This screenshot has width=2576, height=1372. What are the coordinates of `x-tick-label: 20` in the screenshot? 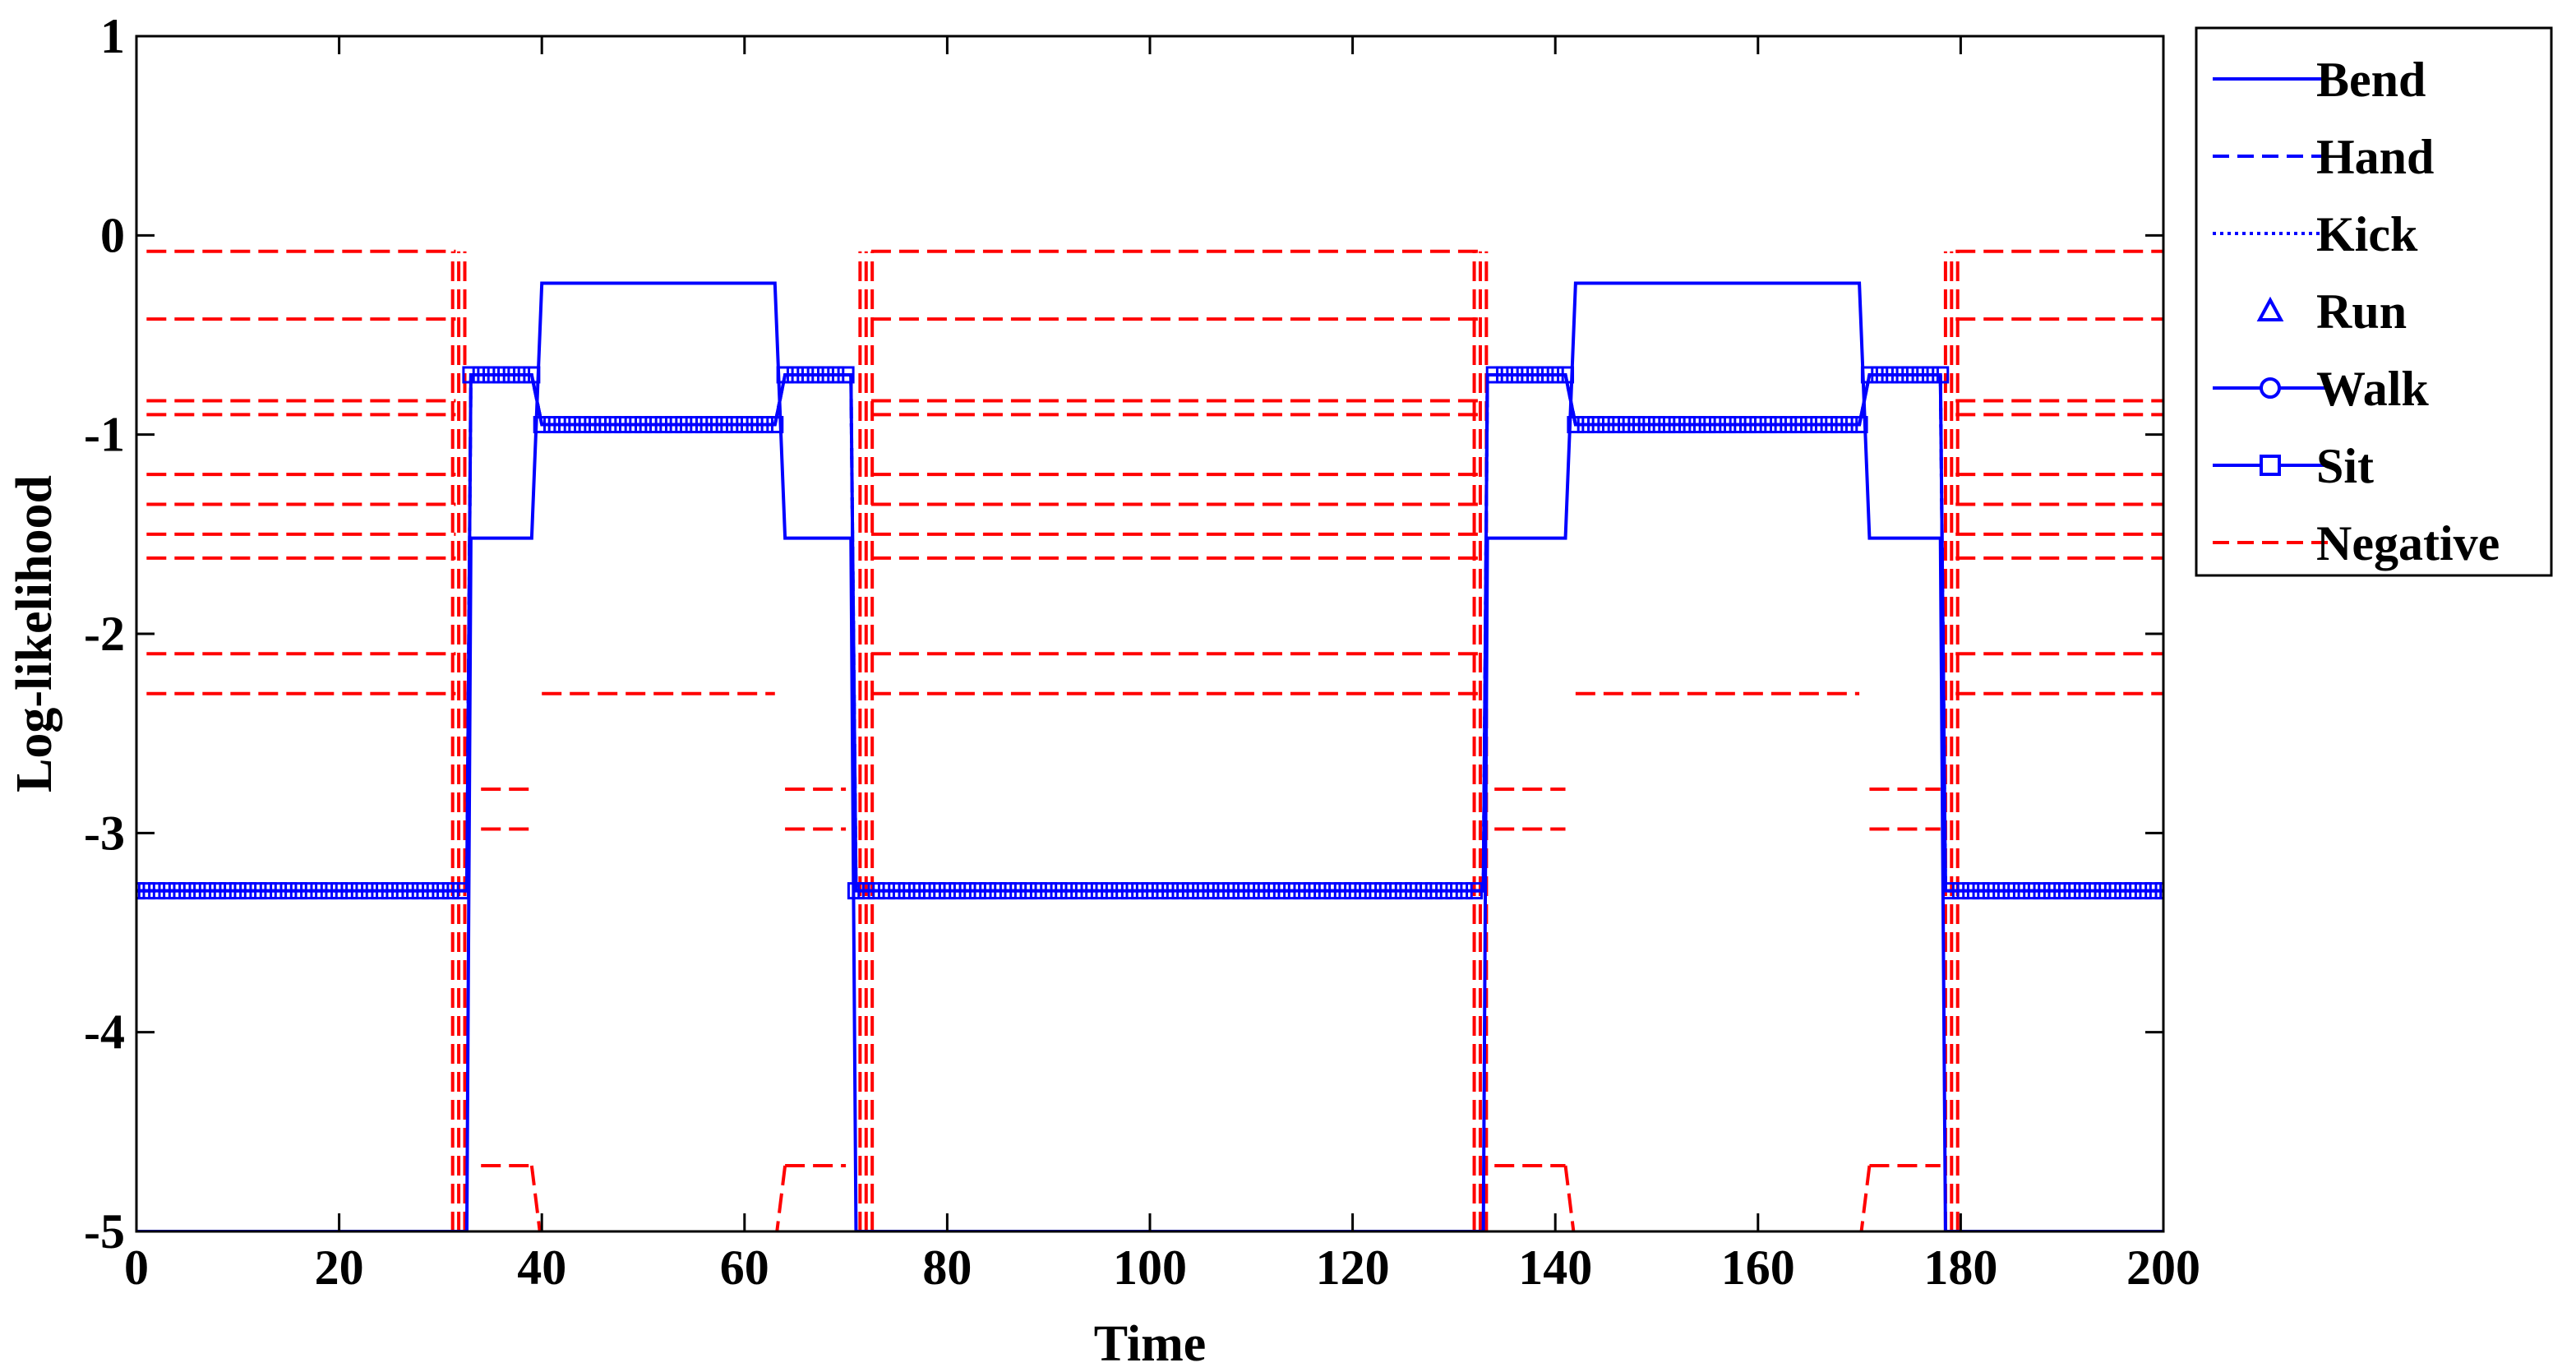 It's located at (339, 1267).